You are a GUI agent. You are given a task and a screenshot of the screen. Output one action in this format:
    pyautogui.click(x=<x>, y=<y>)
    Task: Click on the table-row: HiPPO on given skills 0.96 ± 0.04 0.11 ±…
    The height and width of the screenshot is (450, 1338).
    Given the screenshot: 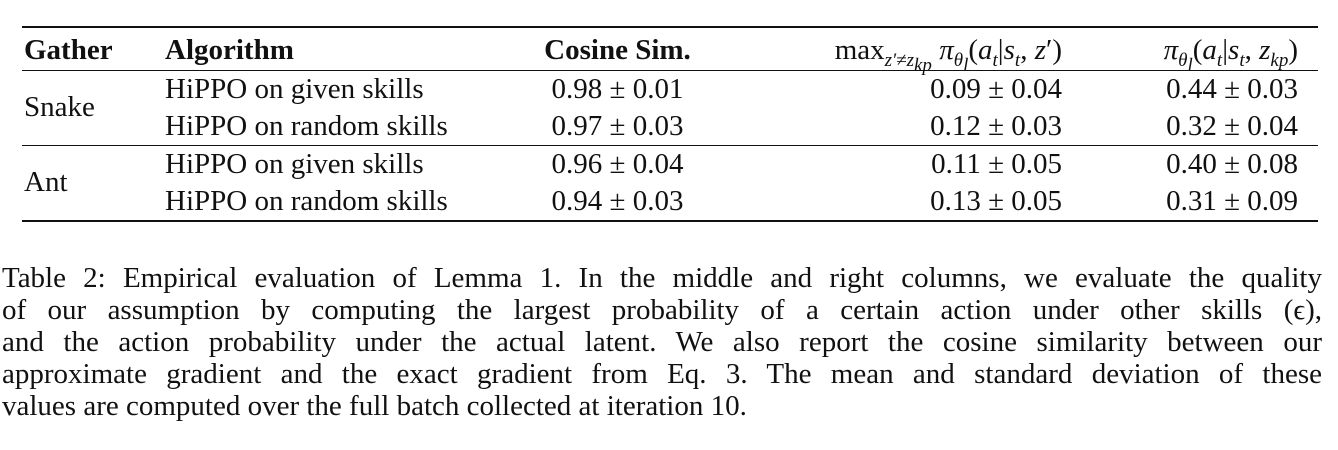 What is the action you would take?
    pyautogui.click(x=670, y=164)
    